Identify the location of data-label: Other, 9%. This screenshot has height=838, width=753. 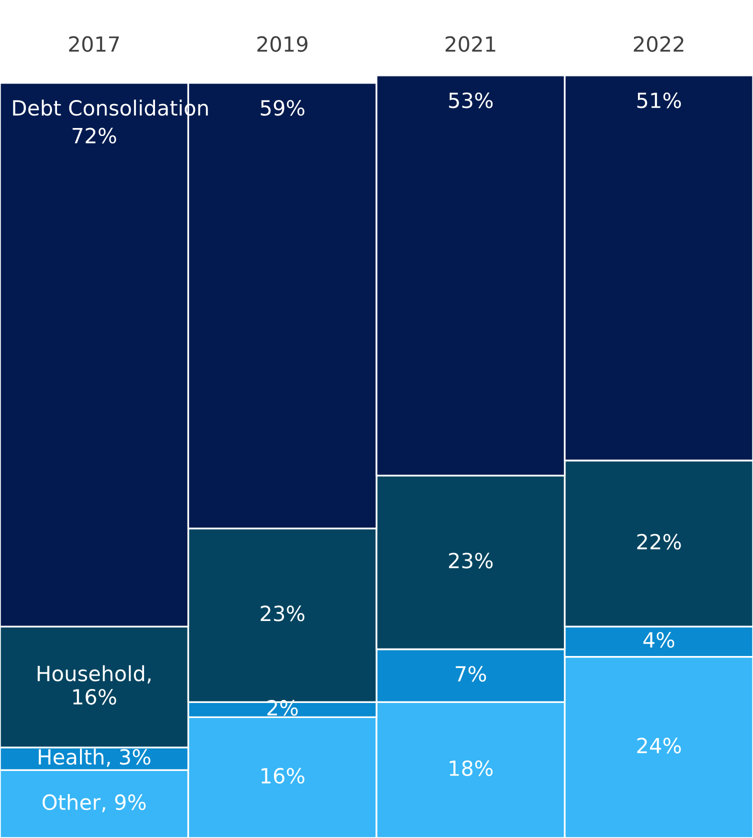
(94, 803).